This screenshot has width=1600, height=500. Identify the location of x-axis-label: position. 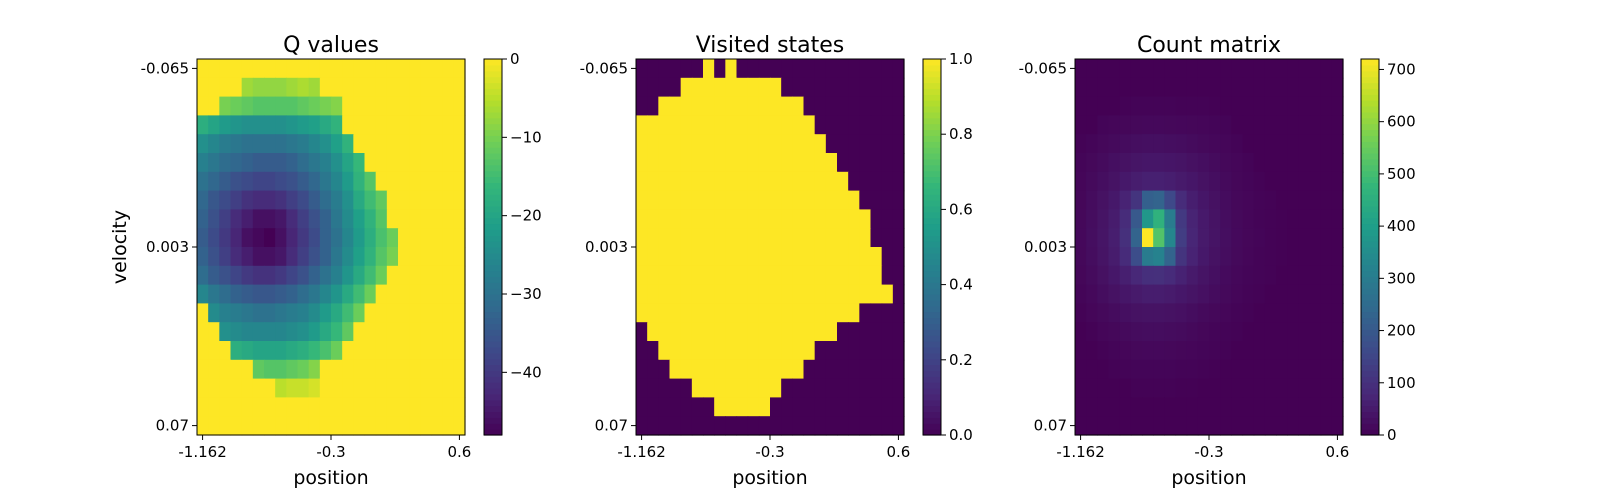
(769, 478).